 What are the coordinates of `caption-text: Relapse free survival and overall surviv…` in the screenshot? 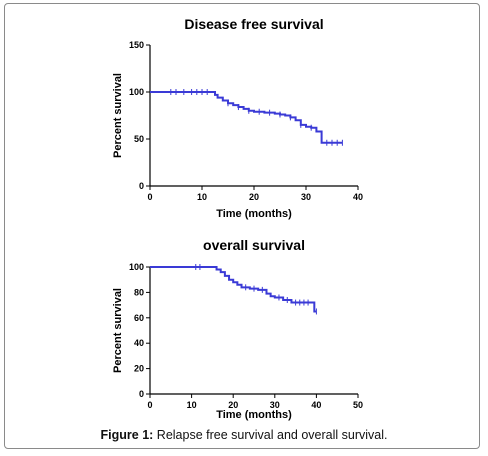 It's located at (270, 435).